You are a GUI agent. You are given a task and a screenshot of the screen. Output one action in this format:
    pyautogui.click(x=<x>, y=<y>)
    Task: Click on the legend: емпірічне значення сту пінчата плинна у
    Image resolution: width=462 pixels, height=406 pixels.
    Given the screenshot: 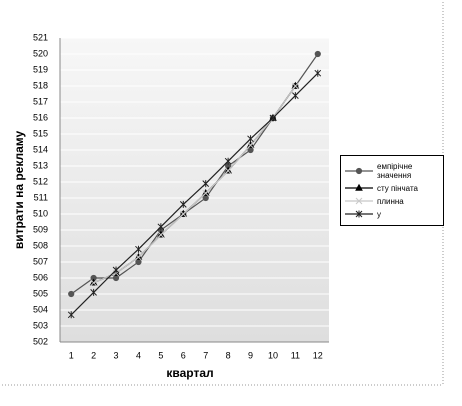 What is the action you would take?
    pyautogui.click(x=392, y=190)
    